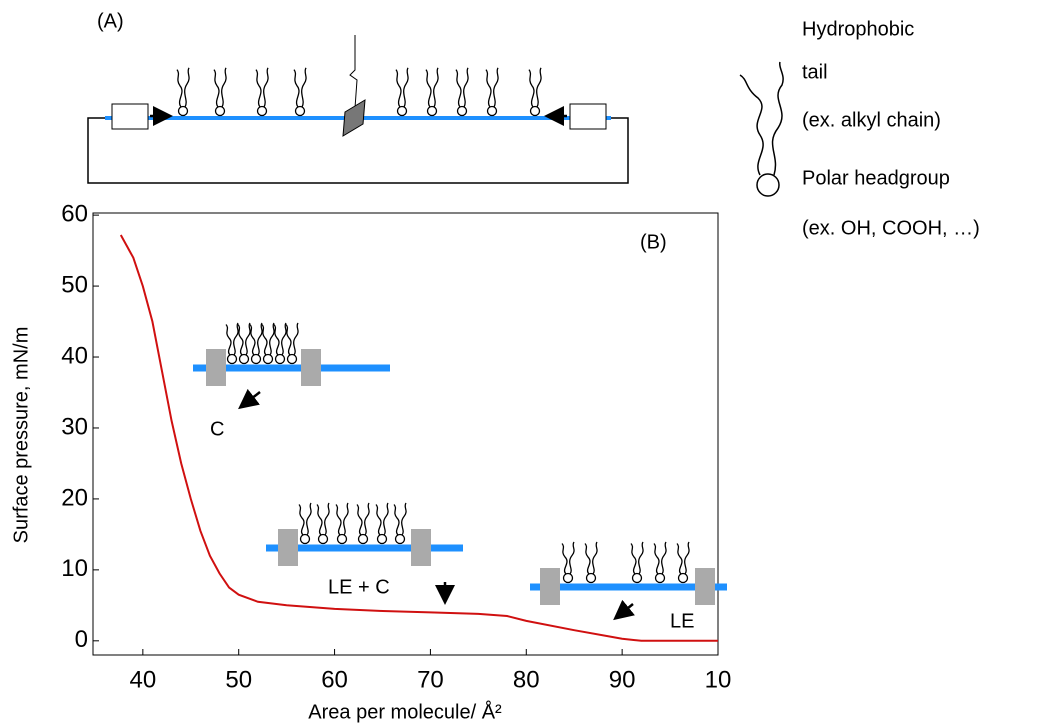 The height and width of the screenshot is (725, 1042). What do you see at coordinates (430, 679) in the screenshot?
I see `x-tick-label: 70` at bounding box center [430, 679].